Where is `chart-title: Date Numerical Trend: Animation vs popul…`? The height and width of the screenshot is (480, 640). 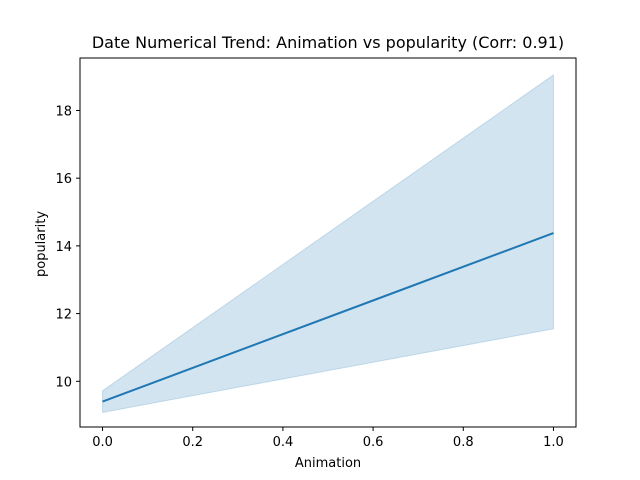
chart-title: Date Numerical Trend: Animation vs popul… is located at coordinates (328, 42).